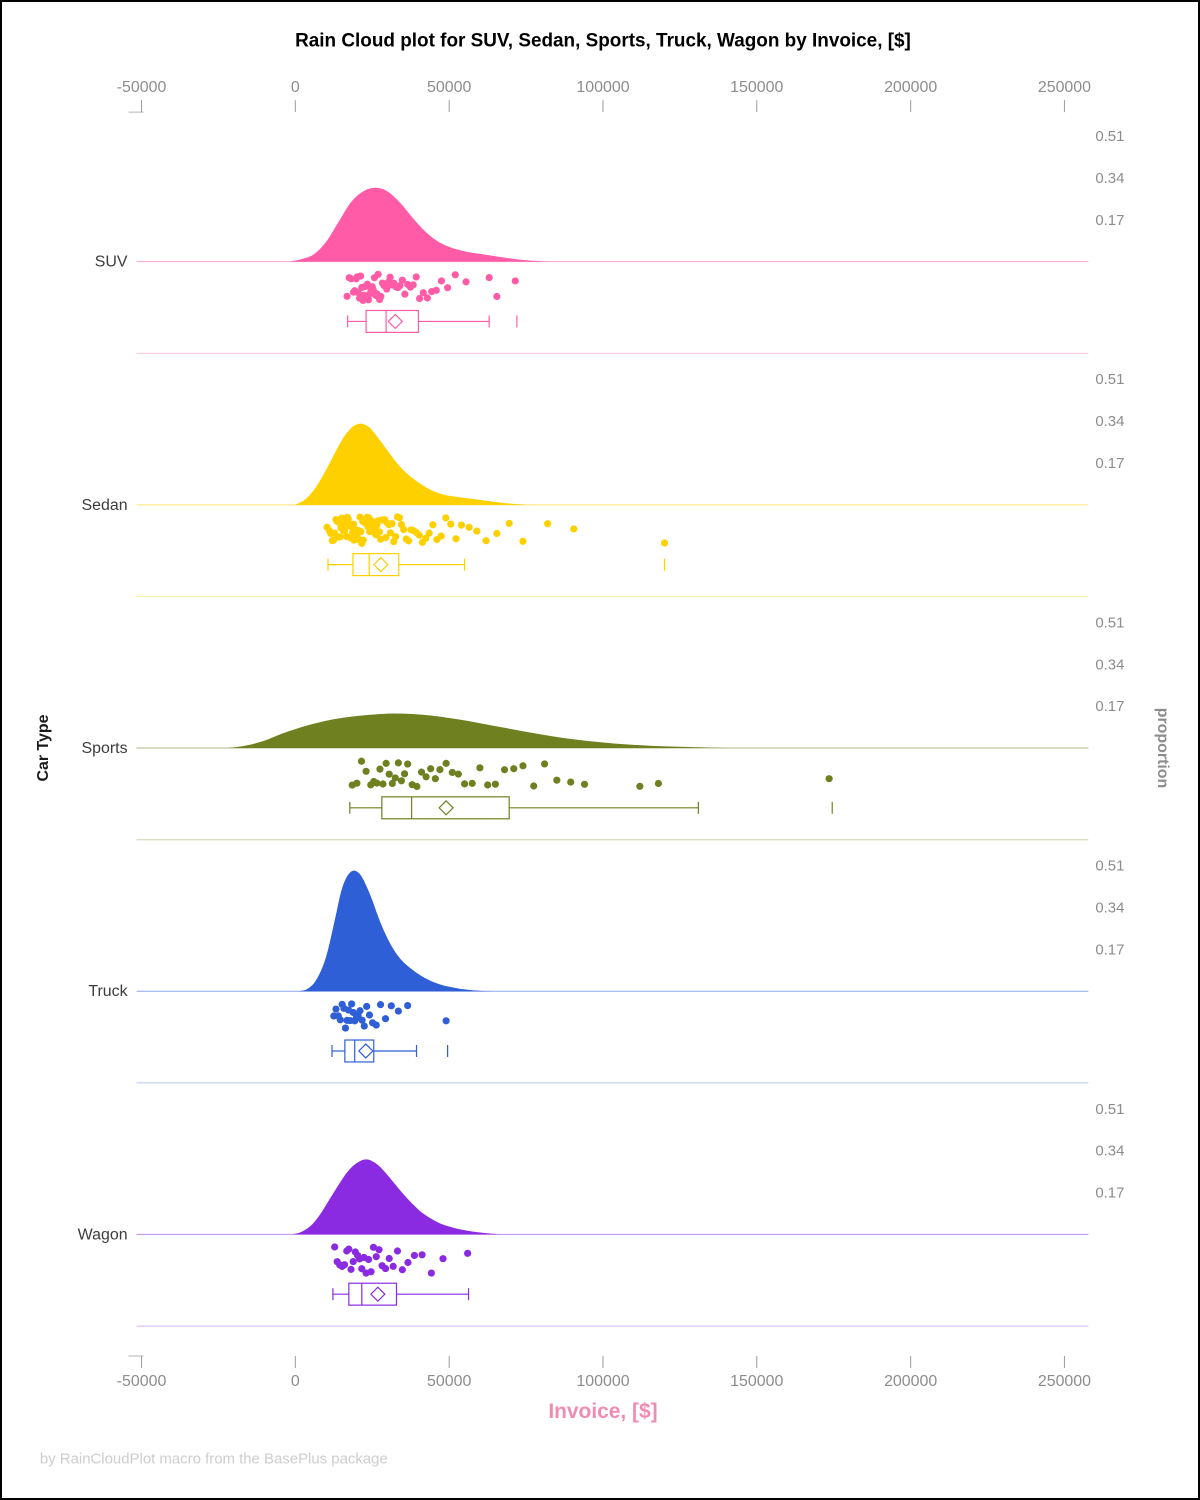 Image resolution: width=1200 pixels, height=1500 pixels. I want to click on y-axis-label: Car Type, so click(43, 747).